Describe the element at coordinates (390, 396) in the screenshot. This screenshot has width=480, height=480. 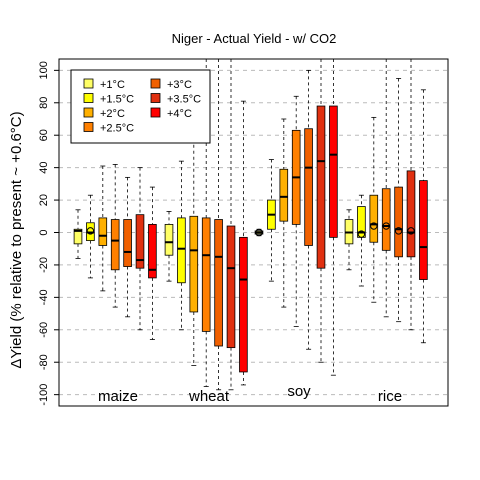
I see `group-label-rice: rice` at that location.